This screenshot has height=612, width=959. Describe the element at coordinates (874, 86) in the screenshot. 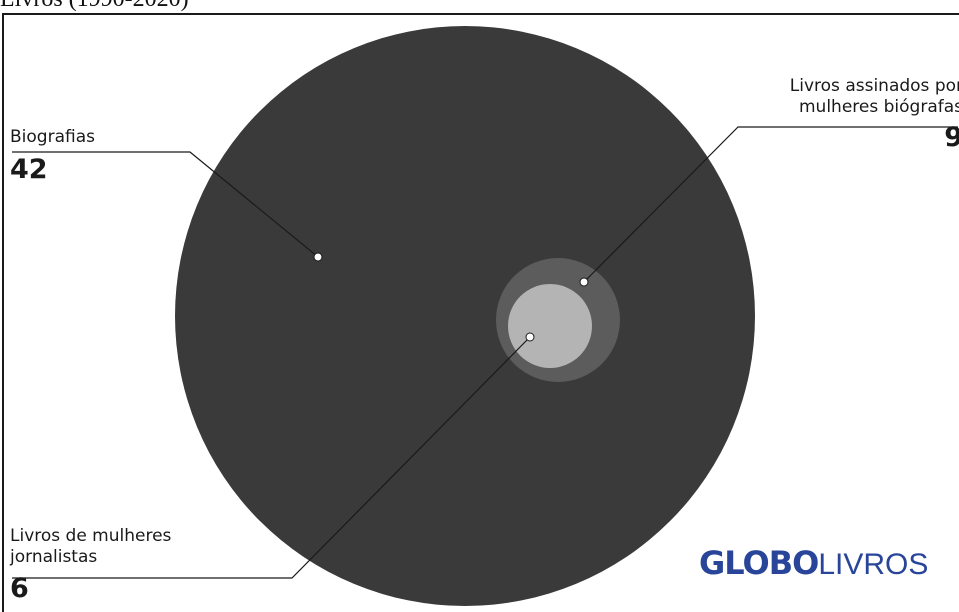

I see `label-mulheres-line1: Livros assinados por` at that location.